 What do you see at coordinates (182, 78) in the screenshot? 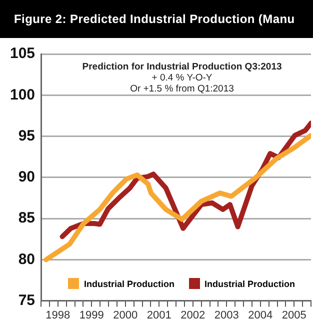
I see `annotation: + 0.4 % Y-O-Y` at bounding box center [182, 78].